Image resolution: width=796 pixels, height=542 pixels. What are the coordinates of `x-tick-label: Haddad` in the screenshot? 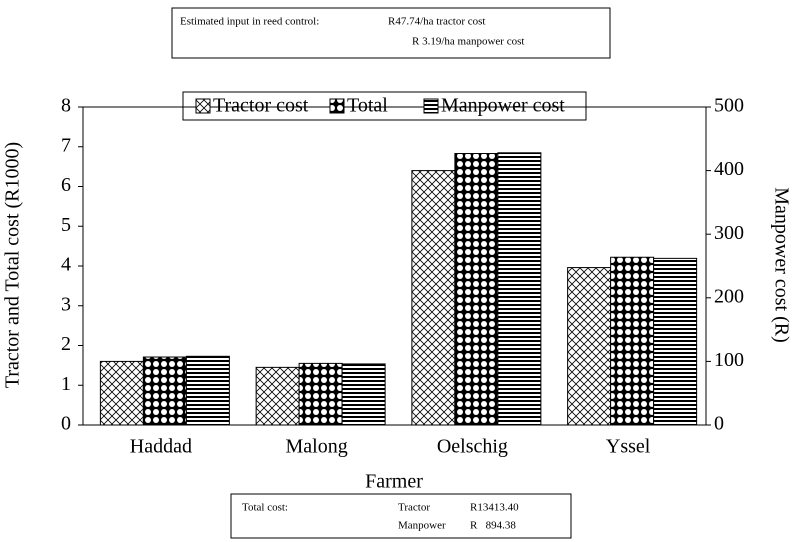 It's located at (161, 447).